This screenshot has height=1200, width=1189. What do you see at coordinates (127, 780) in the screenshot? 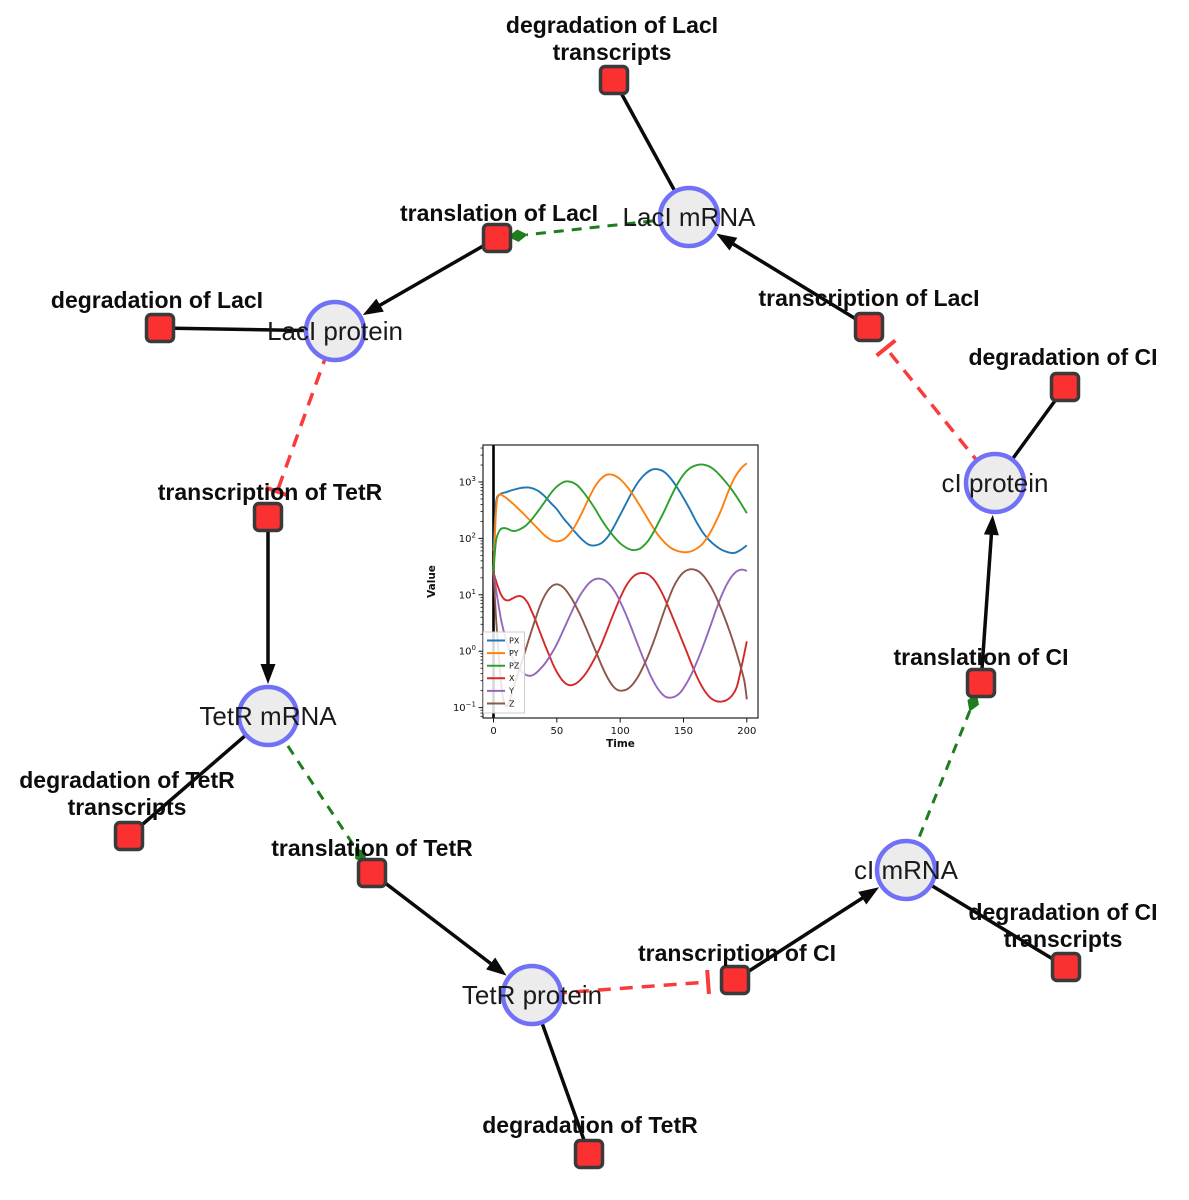
I see `reaction-label-deg_tetR_tx: degradation of TetR` at bounding box center [127, 780].